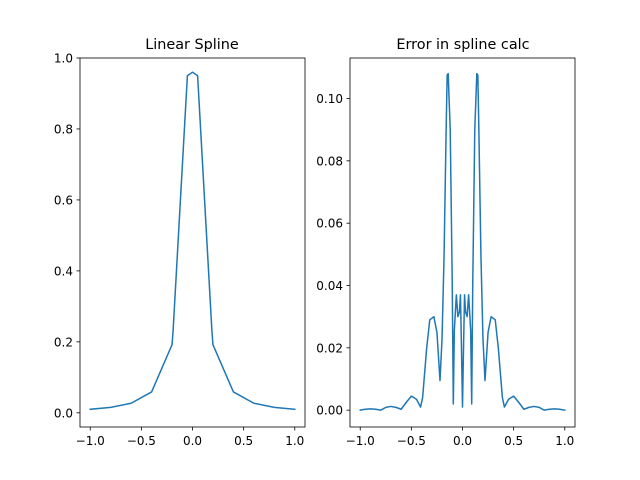 The image size is (640, 480). I want to click on left-y-tick-label: 0.6, so click(63, 200).